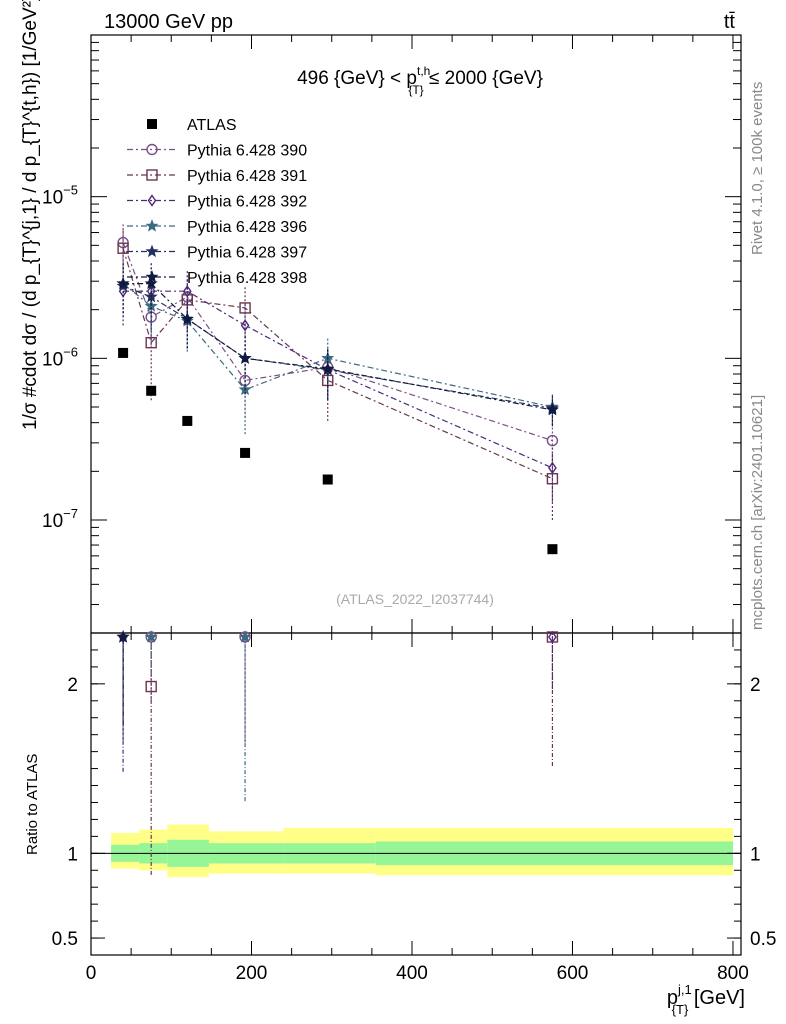 This screenshot has width=786, height=1024. What do you see at coordinates (72, 854) in the screenshot?
I see `ratio-tick-label-left: 1` at bounding box center [72, 854].